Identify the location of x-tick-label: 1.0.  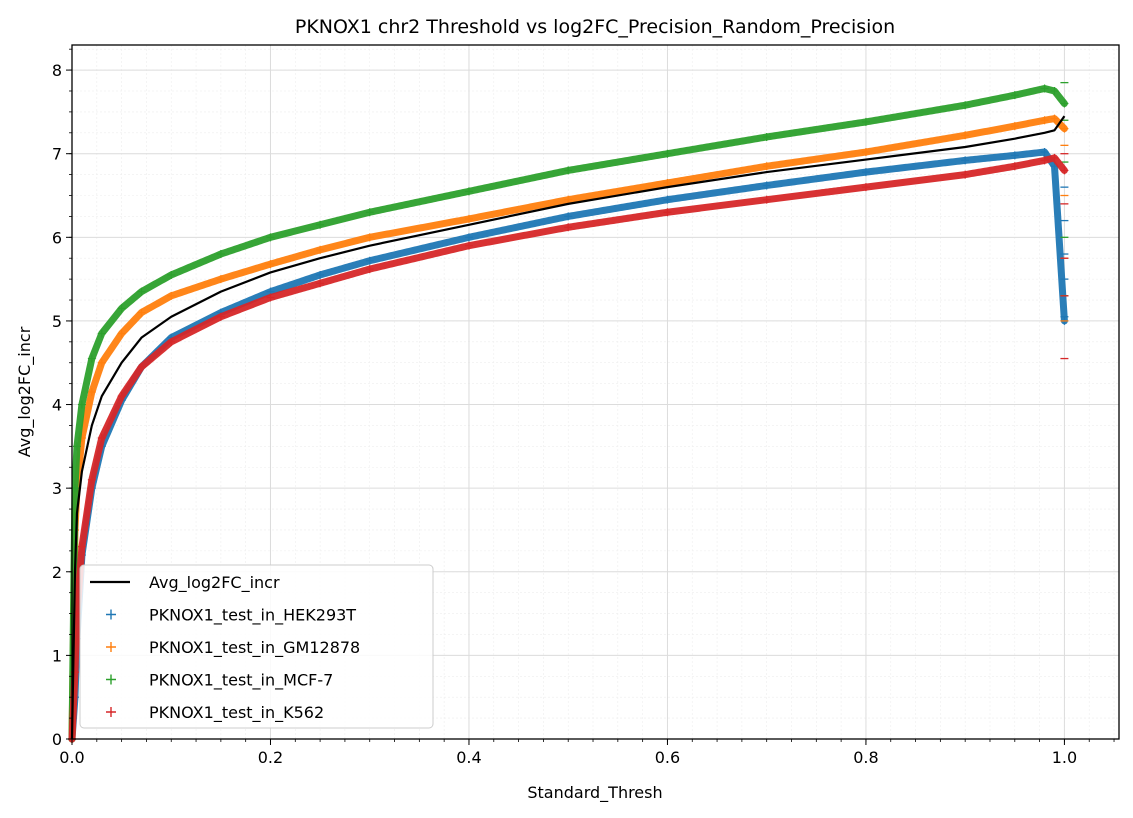
(1064, 757).